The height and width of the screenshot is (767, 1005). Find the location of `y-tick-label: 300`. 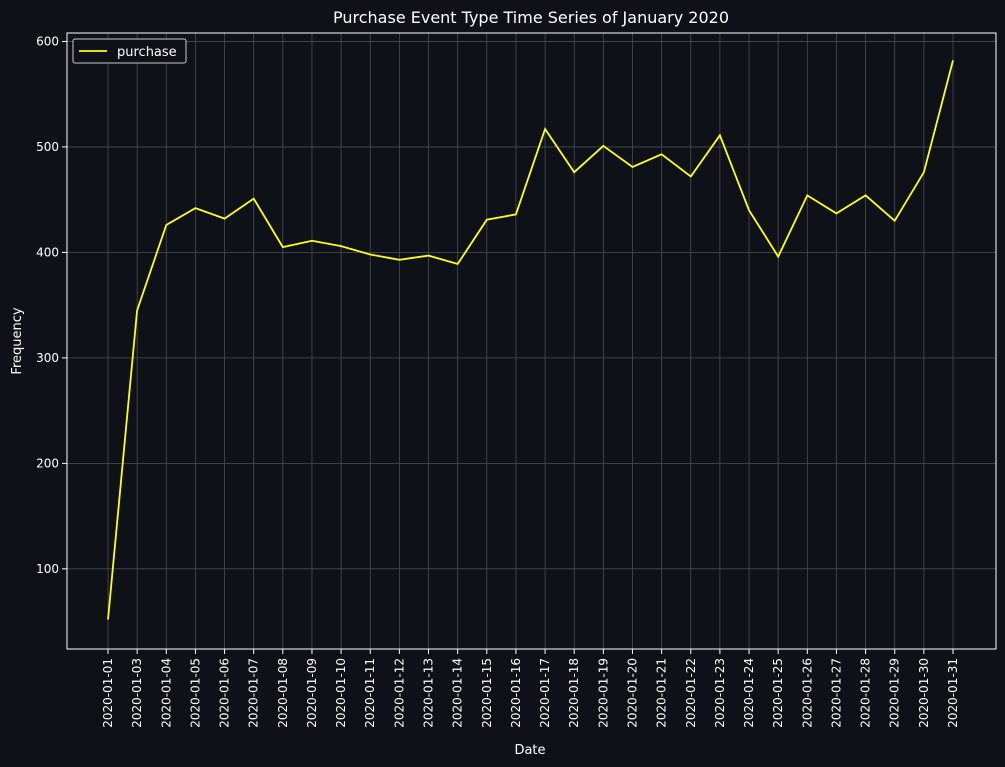

y-tick-label: 300 is located at coordinates (47, 358).